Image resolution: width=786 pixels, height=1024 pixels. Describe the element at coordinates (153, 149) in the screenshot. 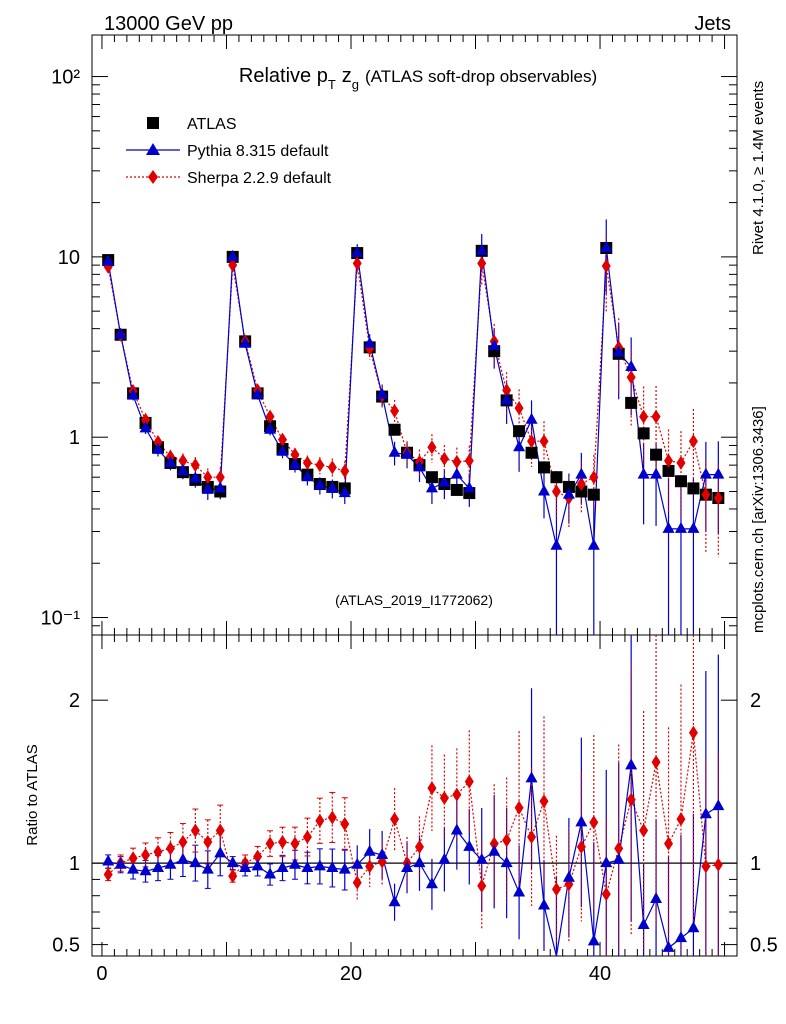

I see `legend-pythia-marker` at that location.